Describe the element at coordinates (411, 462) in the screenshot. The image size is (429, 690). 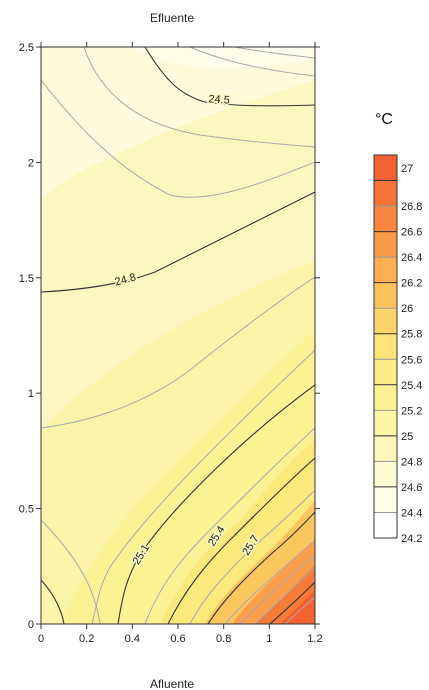
I see `colorbar-label: 24.8` at that location.